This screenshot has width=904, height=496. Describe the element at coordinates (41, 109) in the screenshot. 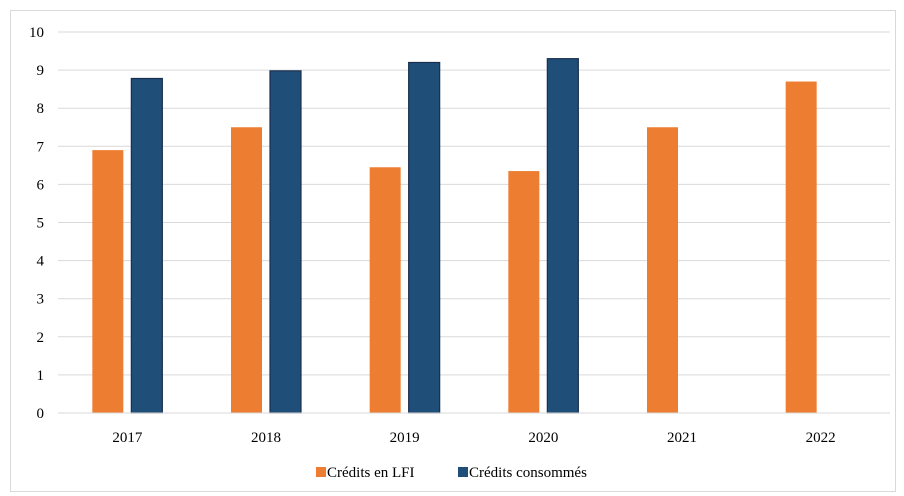

I see `y-tick-label: 8` at that location.